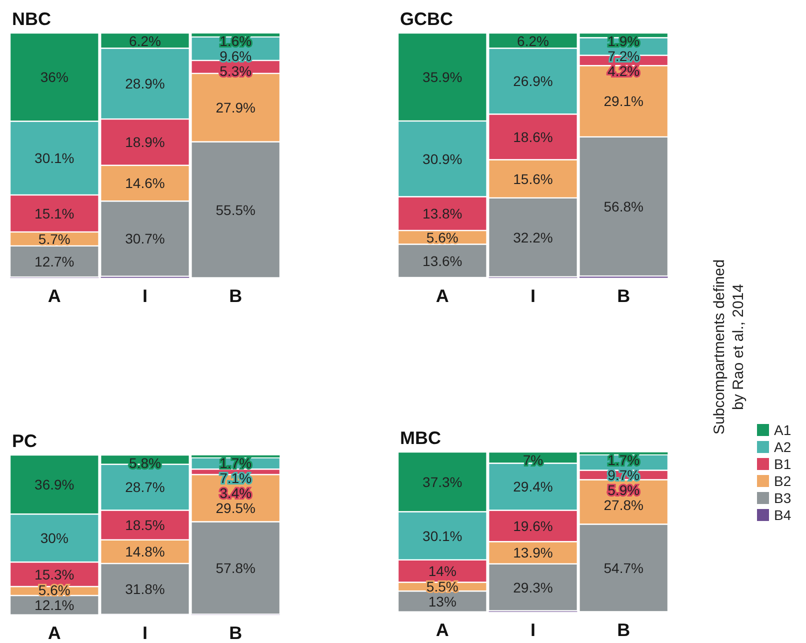 The height and width of the screenshot is (643, 806). What do you see at coordinates (54, 484) in the screenshot?
I see `data-label: 36.9%` at bounding box center [54, 484].